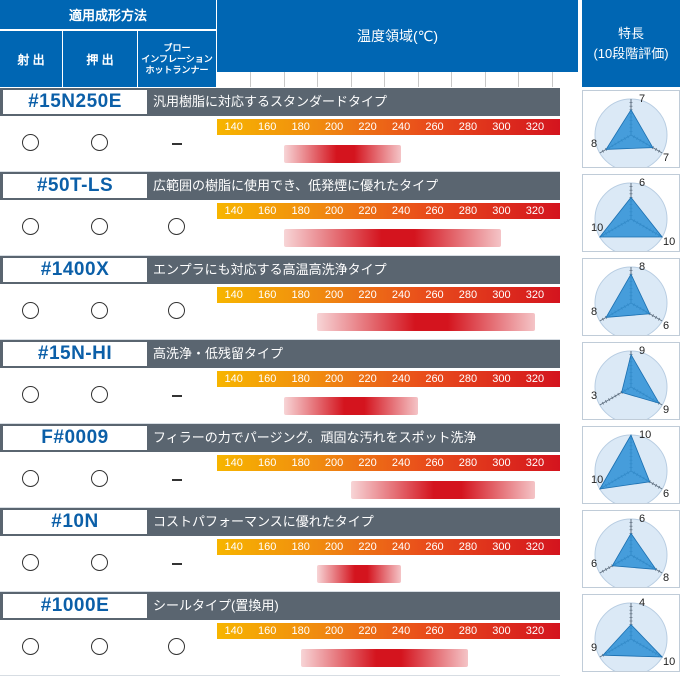  Describe the element at coordinates (75, 270) in the screenshot. I see `product-name: #1400X` at that location.